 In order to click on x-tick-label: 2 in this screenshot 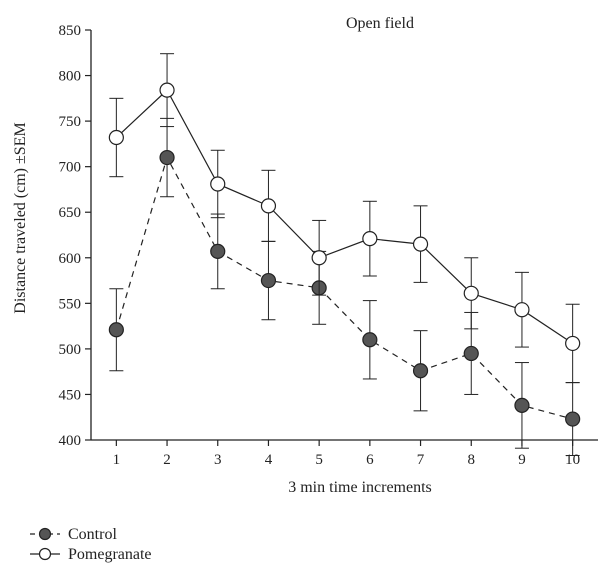, I will do `click(167, 460)`.